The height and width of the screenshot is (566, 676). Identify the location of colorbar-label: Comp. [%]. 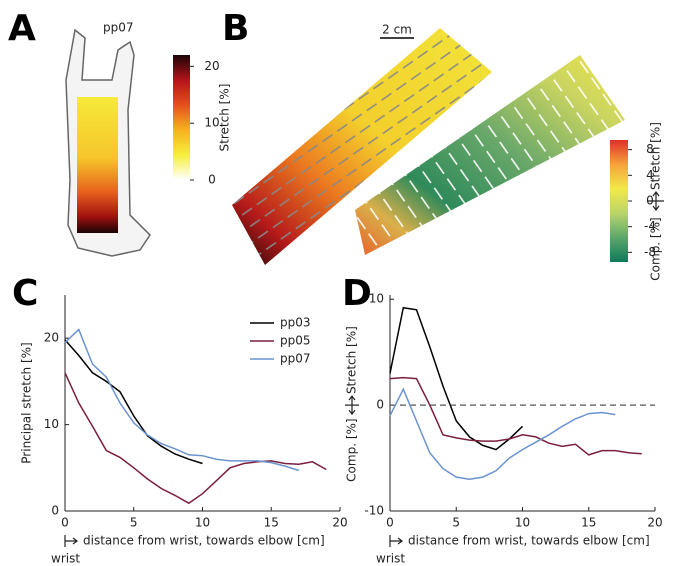
(656, 248).